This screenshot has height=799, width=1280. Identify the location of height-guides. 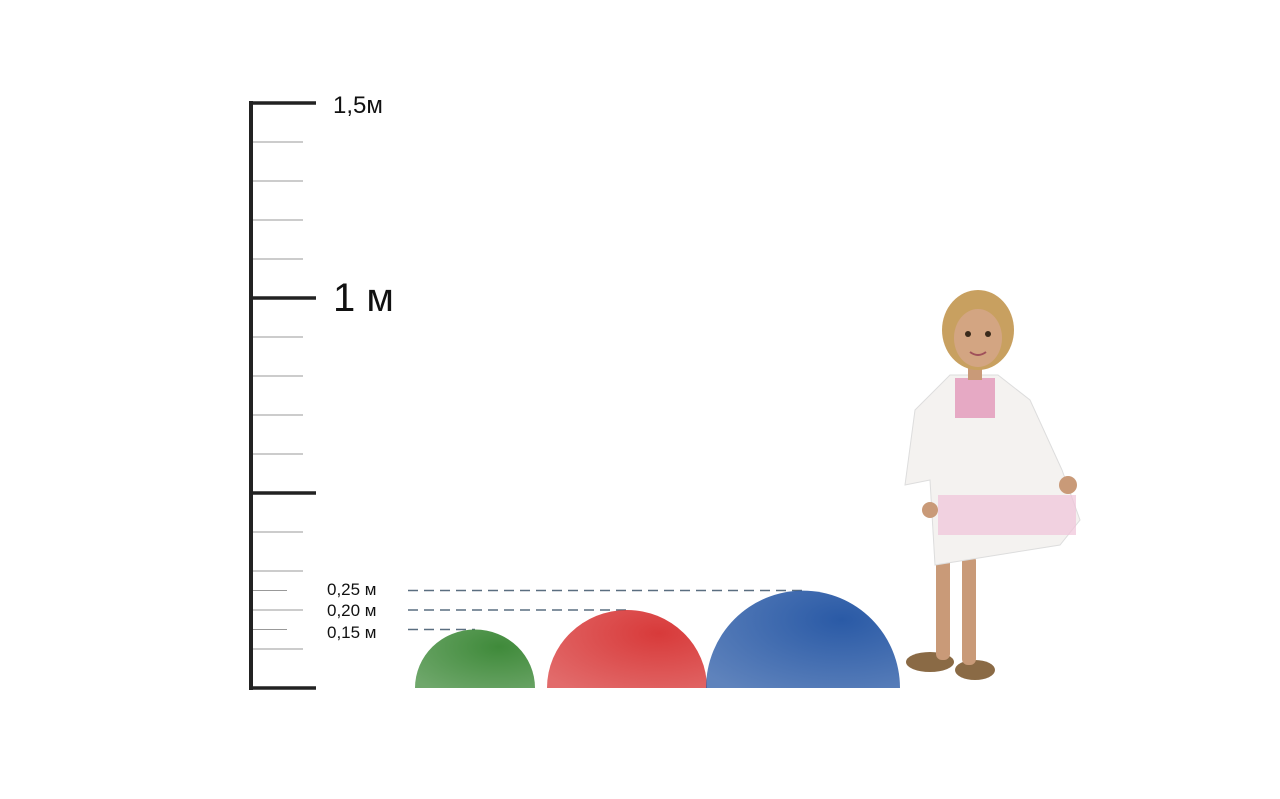
(605, 610).